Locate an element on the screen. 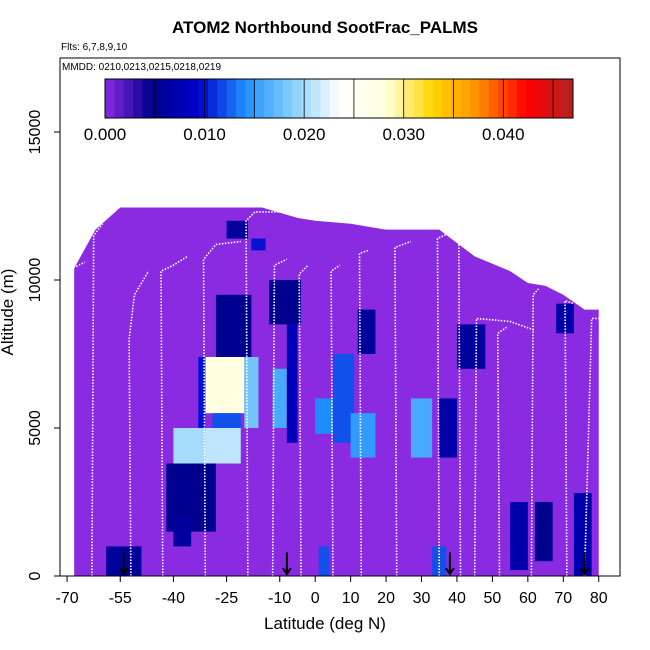 The width and height of the screenshot is (650, 650). x-tick-label: 10 is located at coordinates (351, 598).